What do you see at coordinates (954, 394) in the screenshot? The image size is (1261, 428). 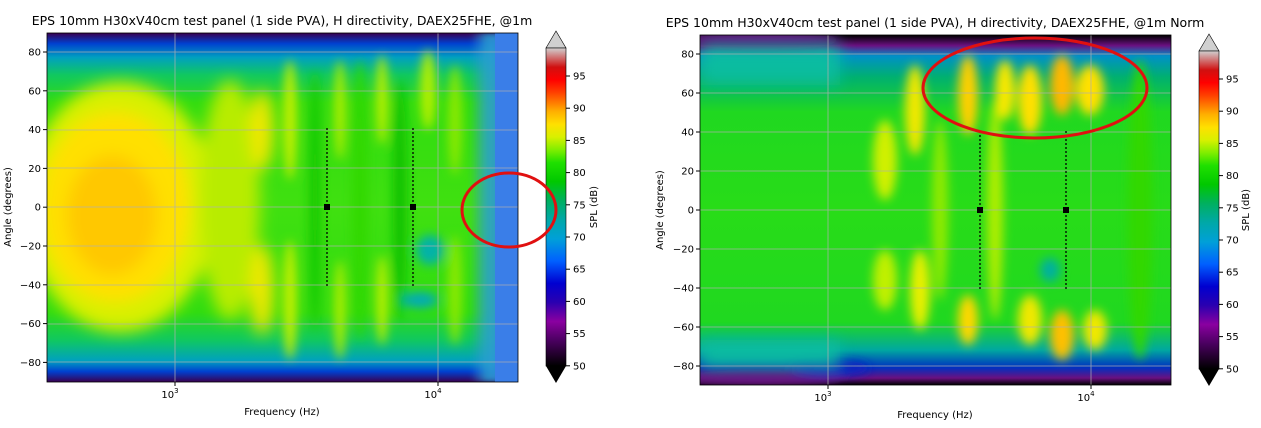 I see `xaxis-right: 10³ 10⁴` at bounding box center [954, 394].